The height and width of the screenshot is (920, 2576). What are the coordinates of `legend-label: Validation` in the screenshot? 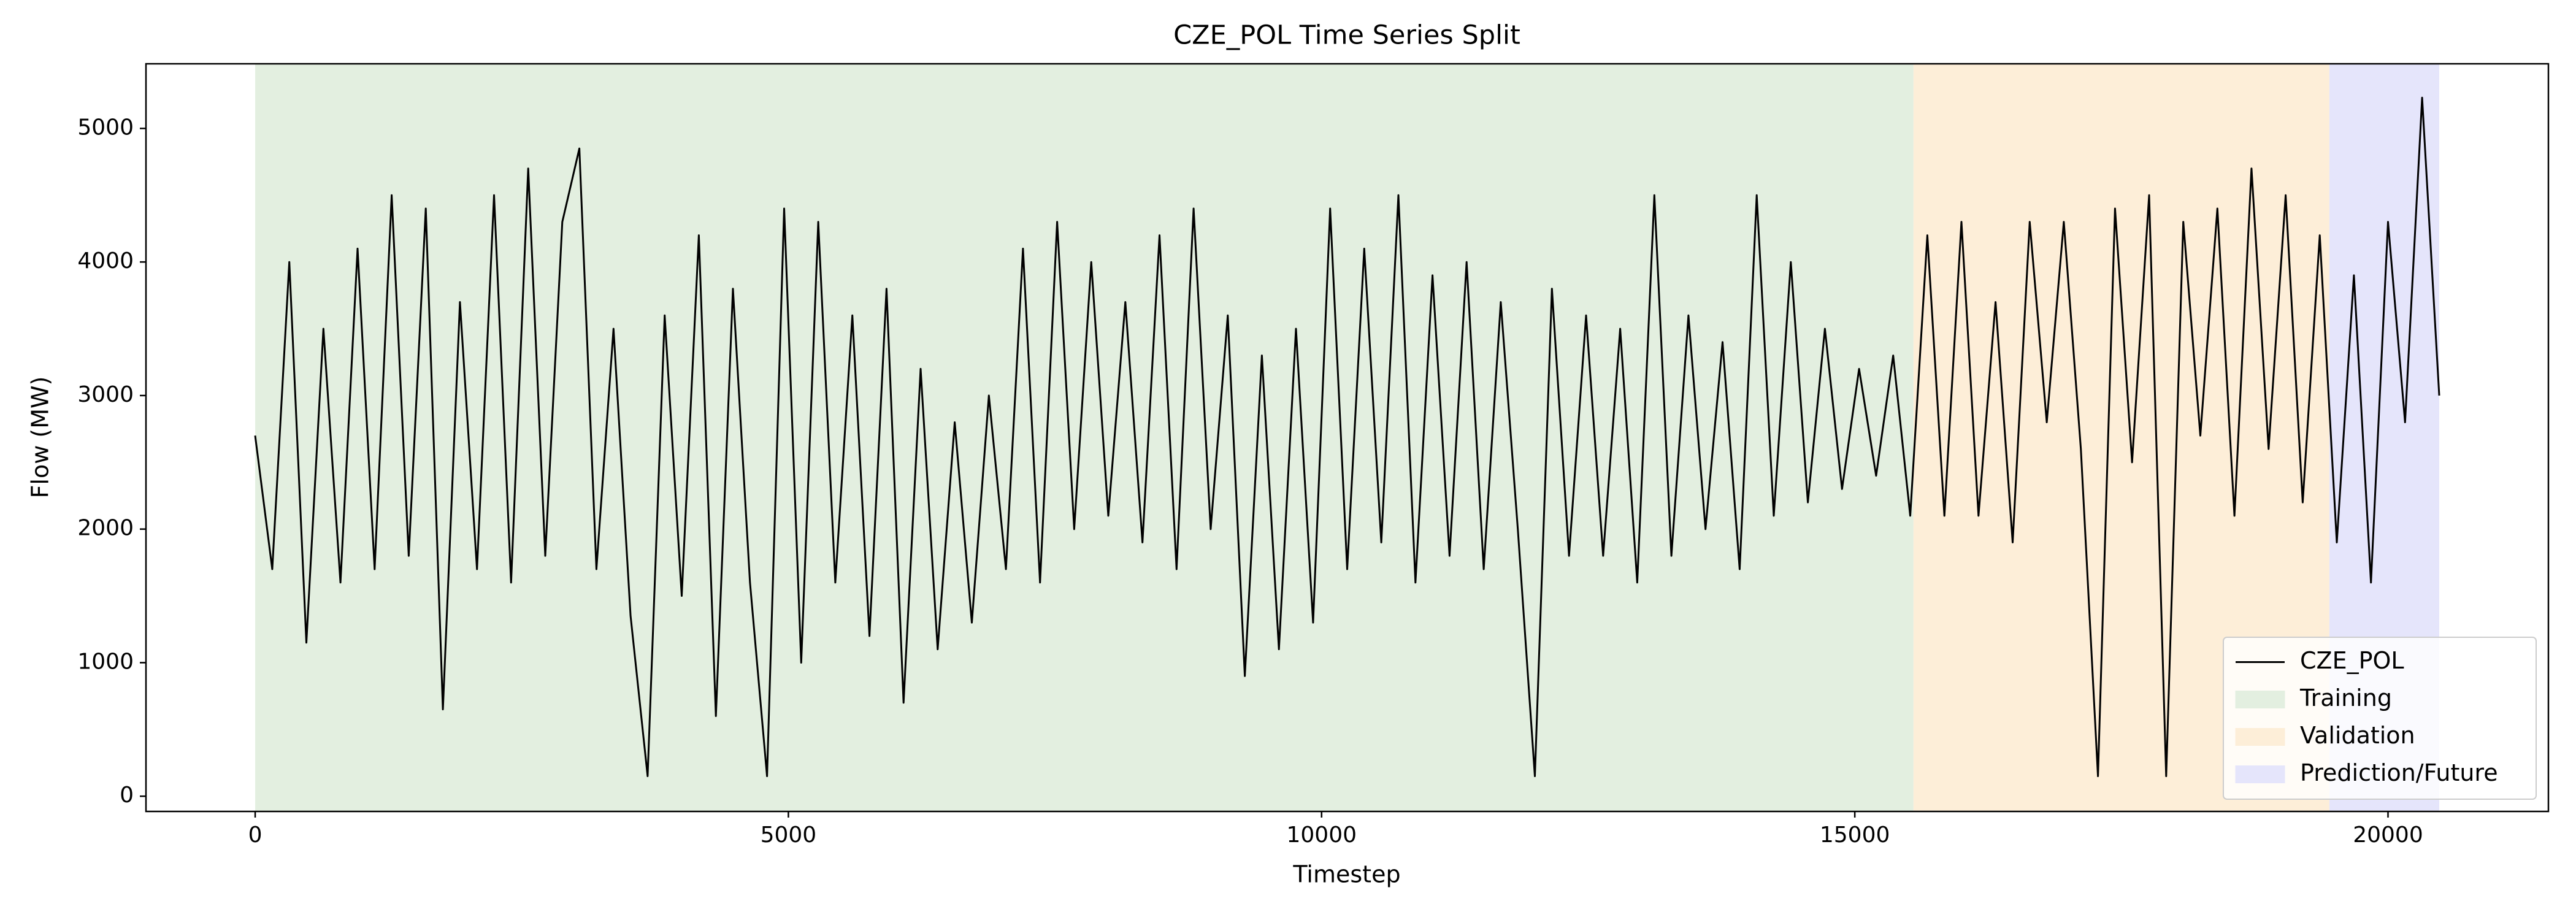 It's located at (2357, 735).